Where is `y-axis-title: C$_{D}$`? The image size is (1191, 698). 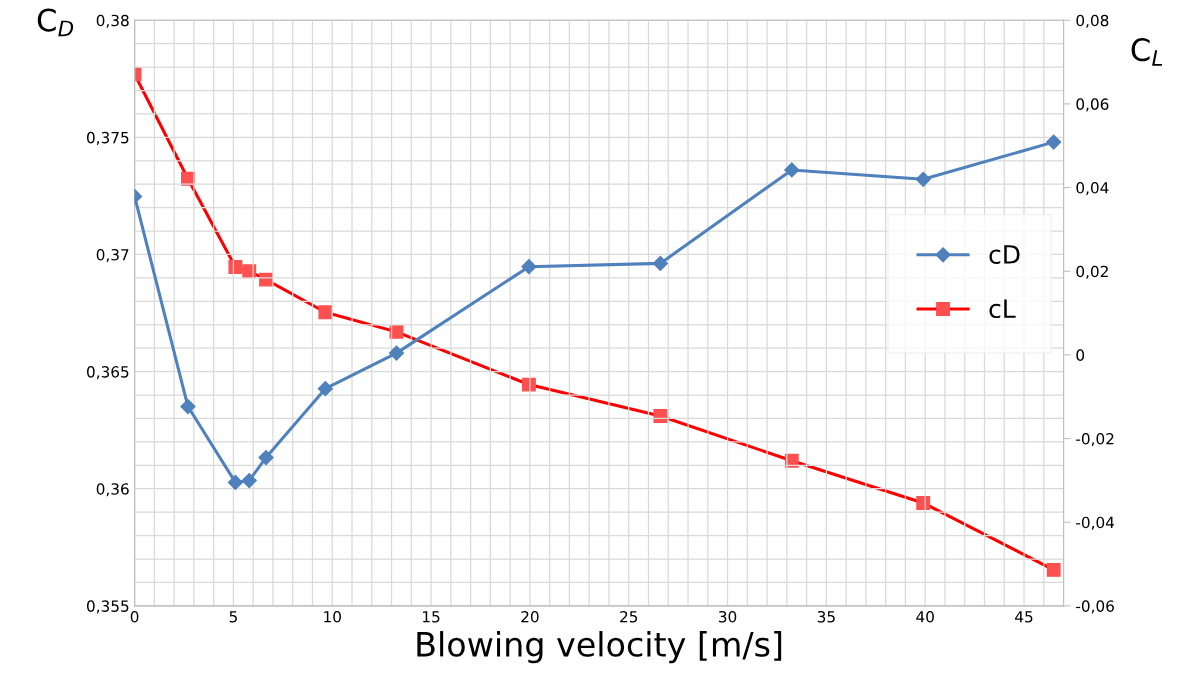 y-axis-title: C$_{D}$ is located at coordinates (55, 22).